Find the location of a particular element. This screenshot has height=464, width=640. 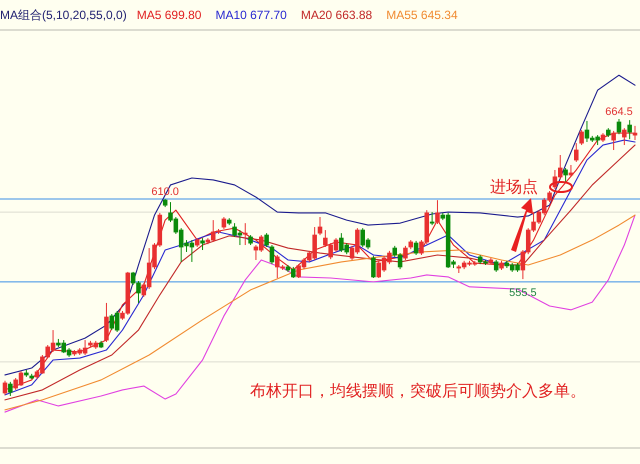

annotation: 664.5 is located at coordinates (619, 112).